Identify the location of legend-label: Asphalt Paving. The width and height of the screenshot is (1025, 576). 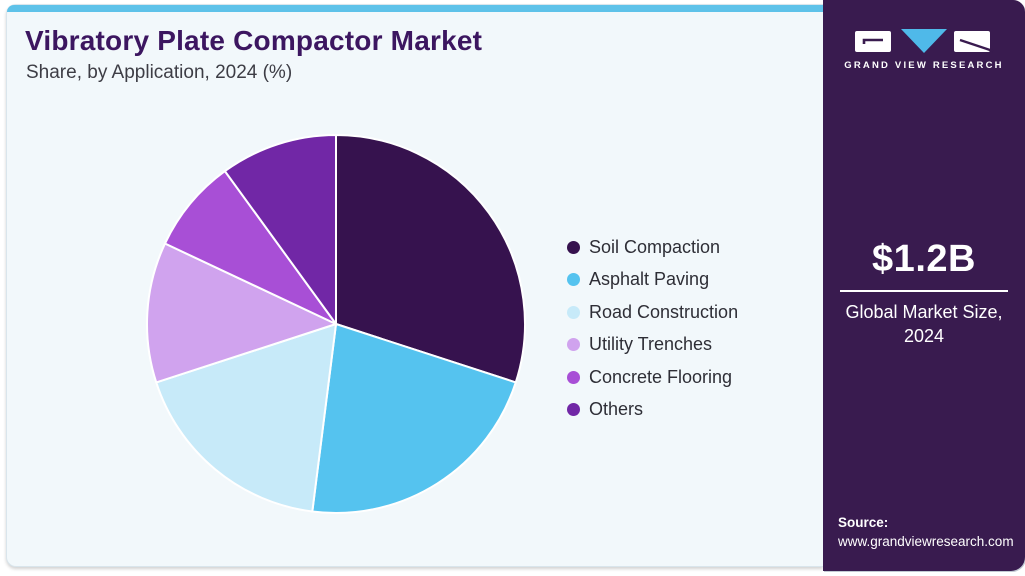
(649, 279).